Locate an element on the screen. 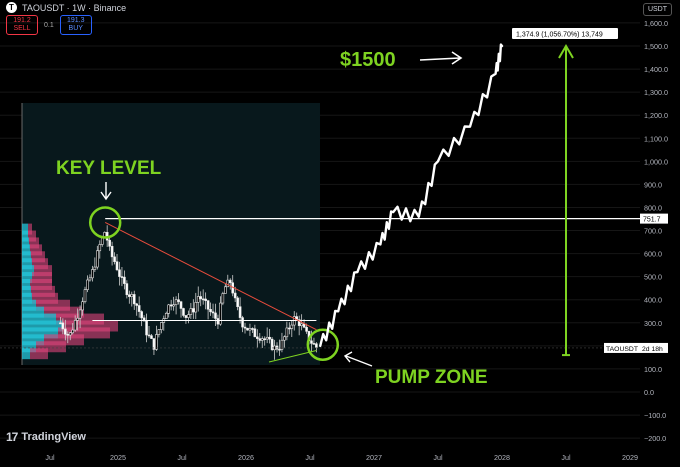 The image size is (680, 467). sell-button: 191.2 SELL is located at coordinates (22, 25).